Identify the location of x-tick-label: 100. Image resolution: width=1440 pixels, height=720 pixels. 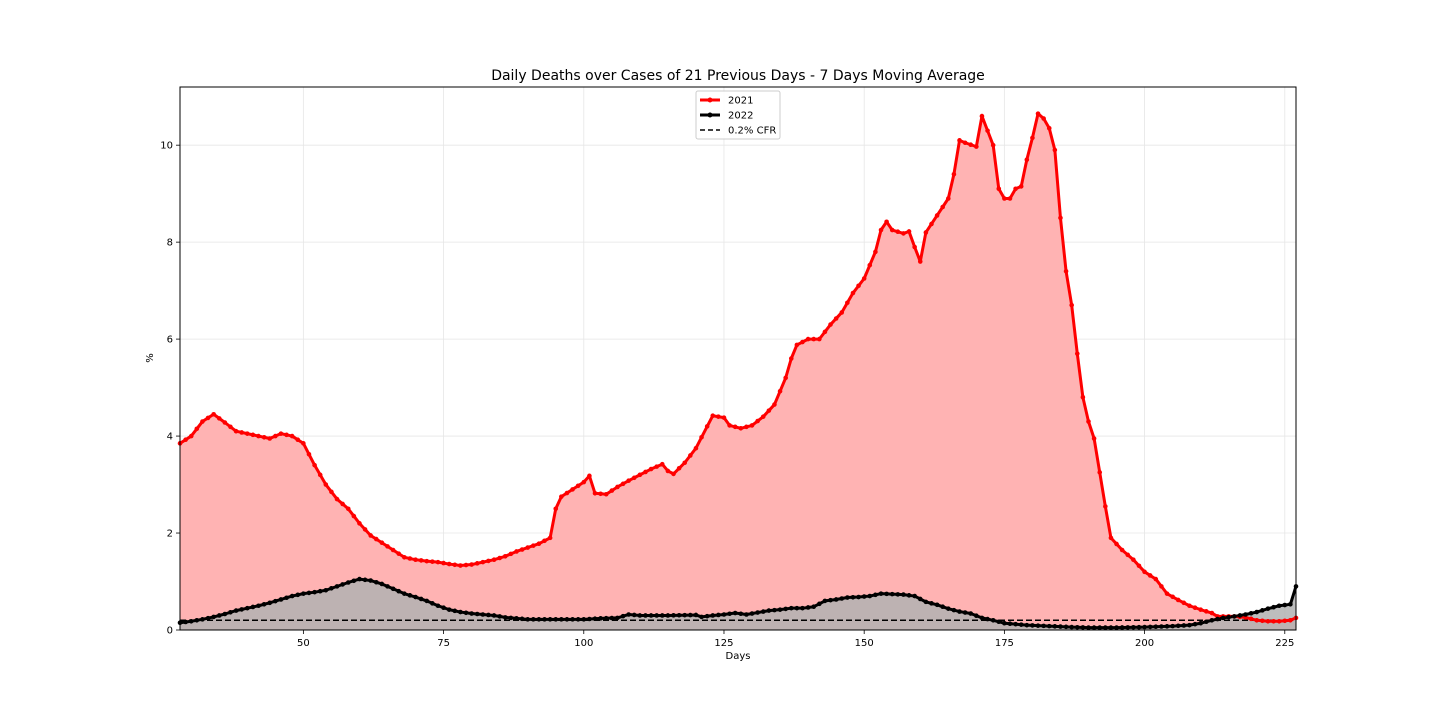
(583, 643).